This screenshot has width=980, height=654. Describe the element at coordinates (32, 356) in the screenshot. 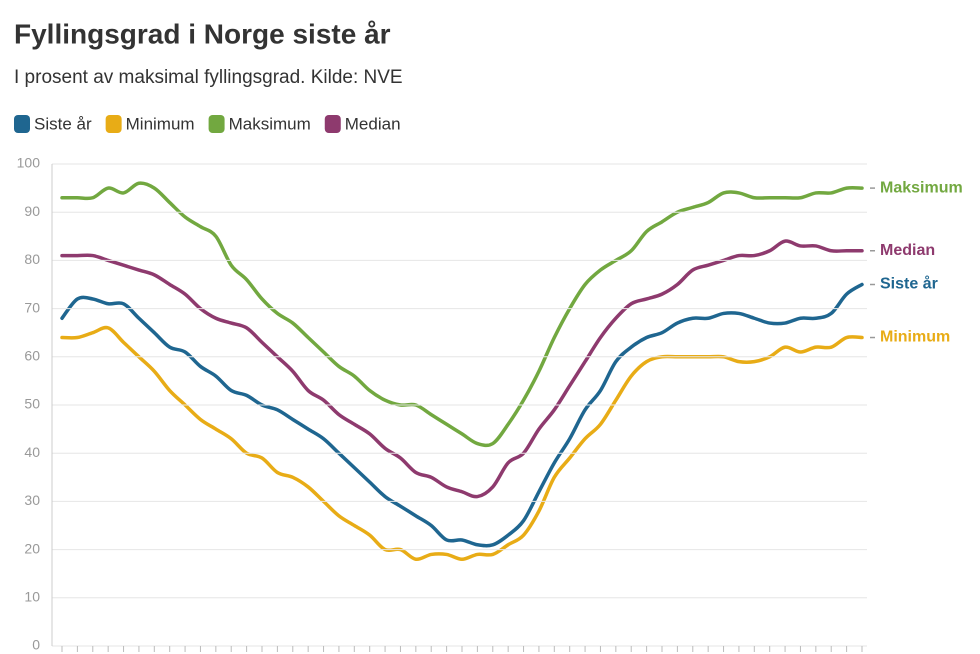

I see `y-tick-label: 60` at that location.